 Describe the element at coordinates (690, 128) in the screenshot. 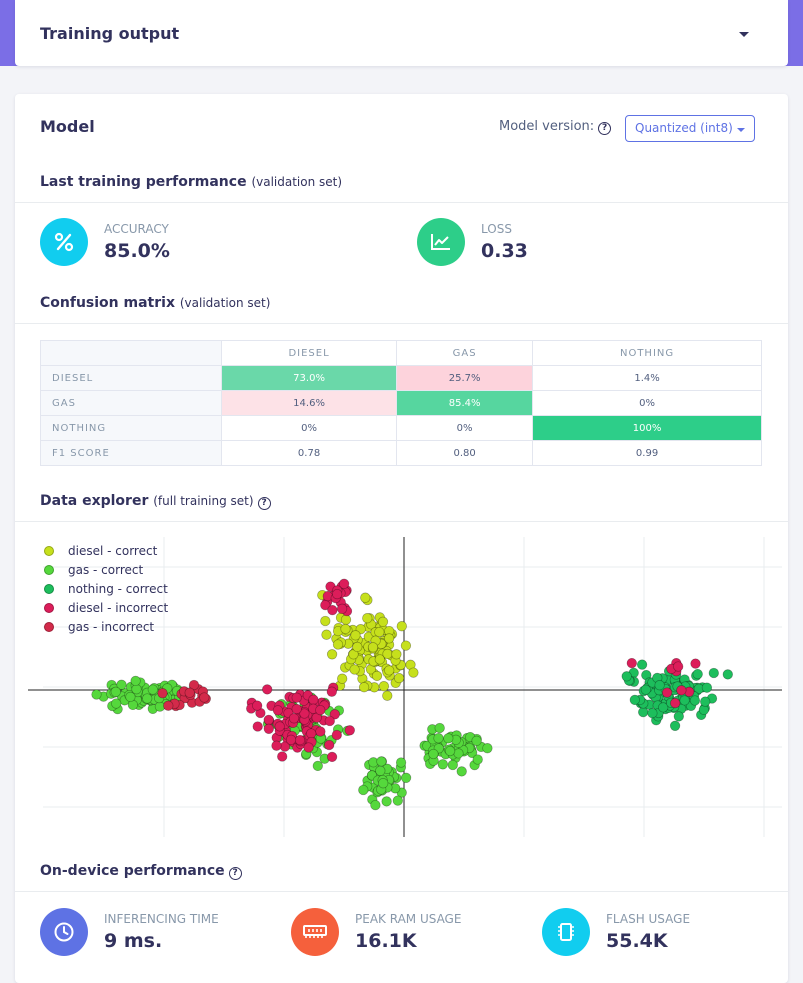

I see `model-version-select: Quantized (int8)` at that location.